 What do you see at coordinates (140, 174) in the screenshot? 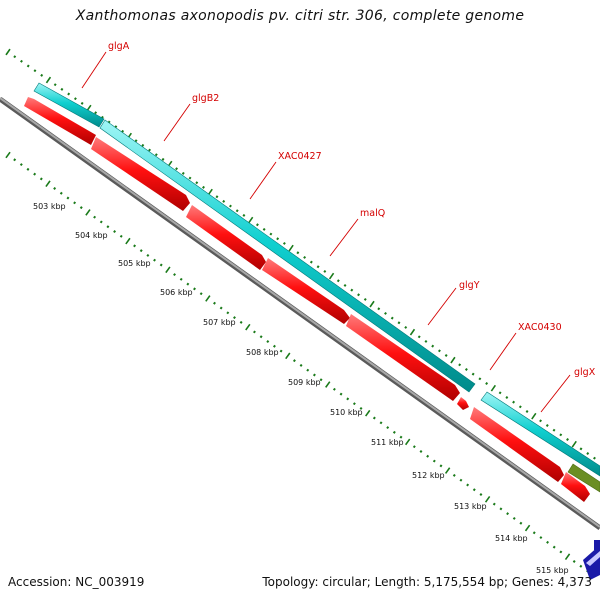
I see `gene-glgB2-arrow` at bounding box center [140, 174].